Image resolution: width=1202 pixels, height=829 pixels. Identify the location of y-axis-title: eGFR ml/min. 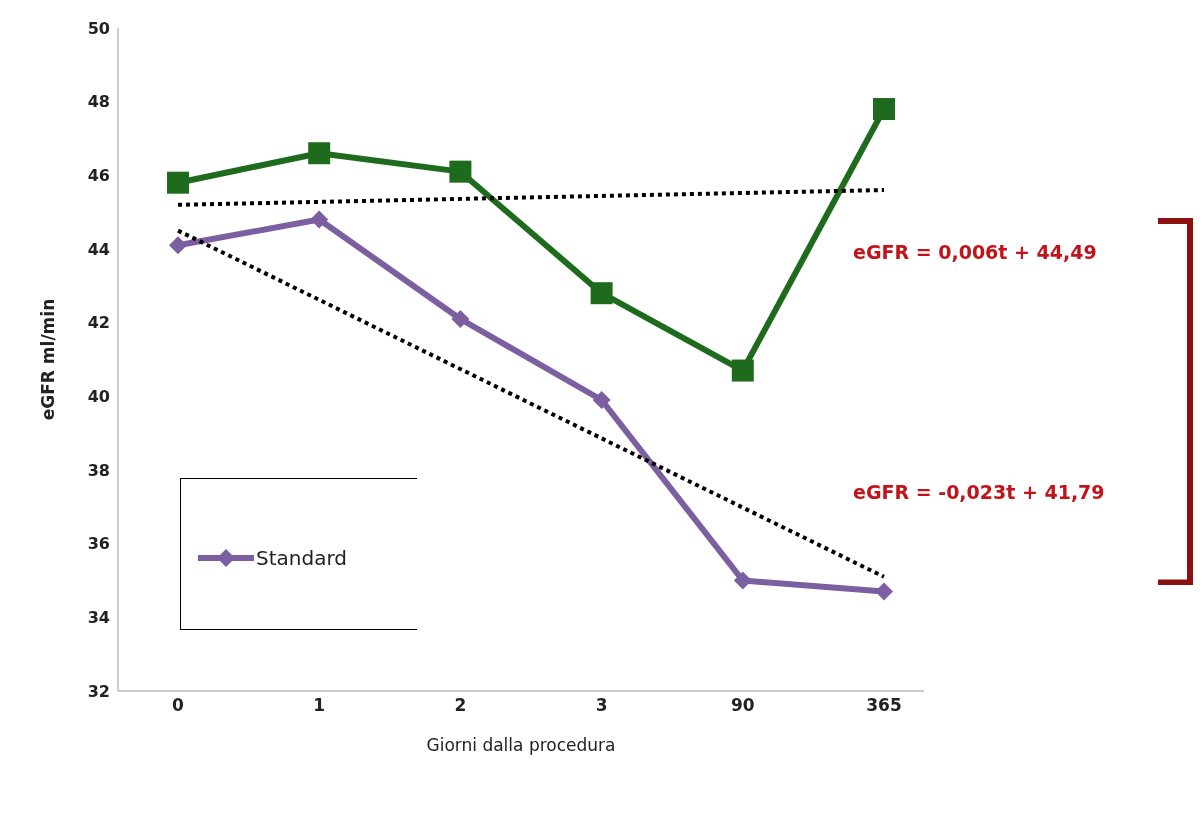
(48, 359).